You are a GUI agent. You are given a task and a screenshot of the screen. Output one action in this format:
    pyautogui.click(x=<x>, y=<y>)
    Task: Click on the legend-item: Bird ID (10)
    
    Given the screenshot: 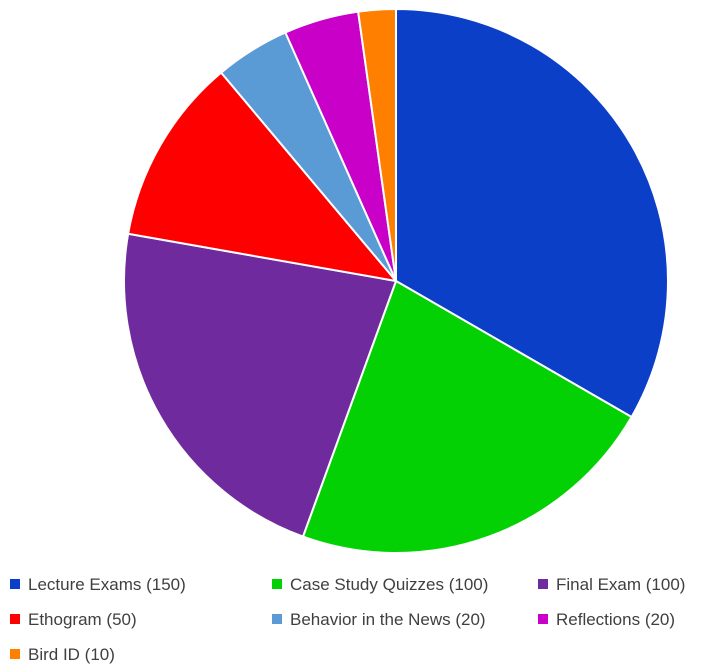 What is the action you would take?
    pyautogui.click(x=62, y=654)
    